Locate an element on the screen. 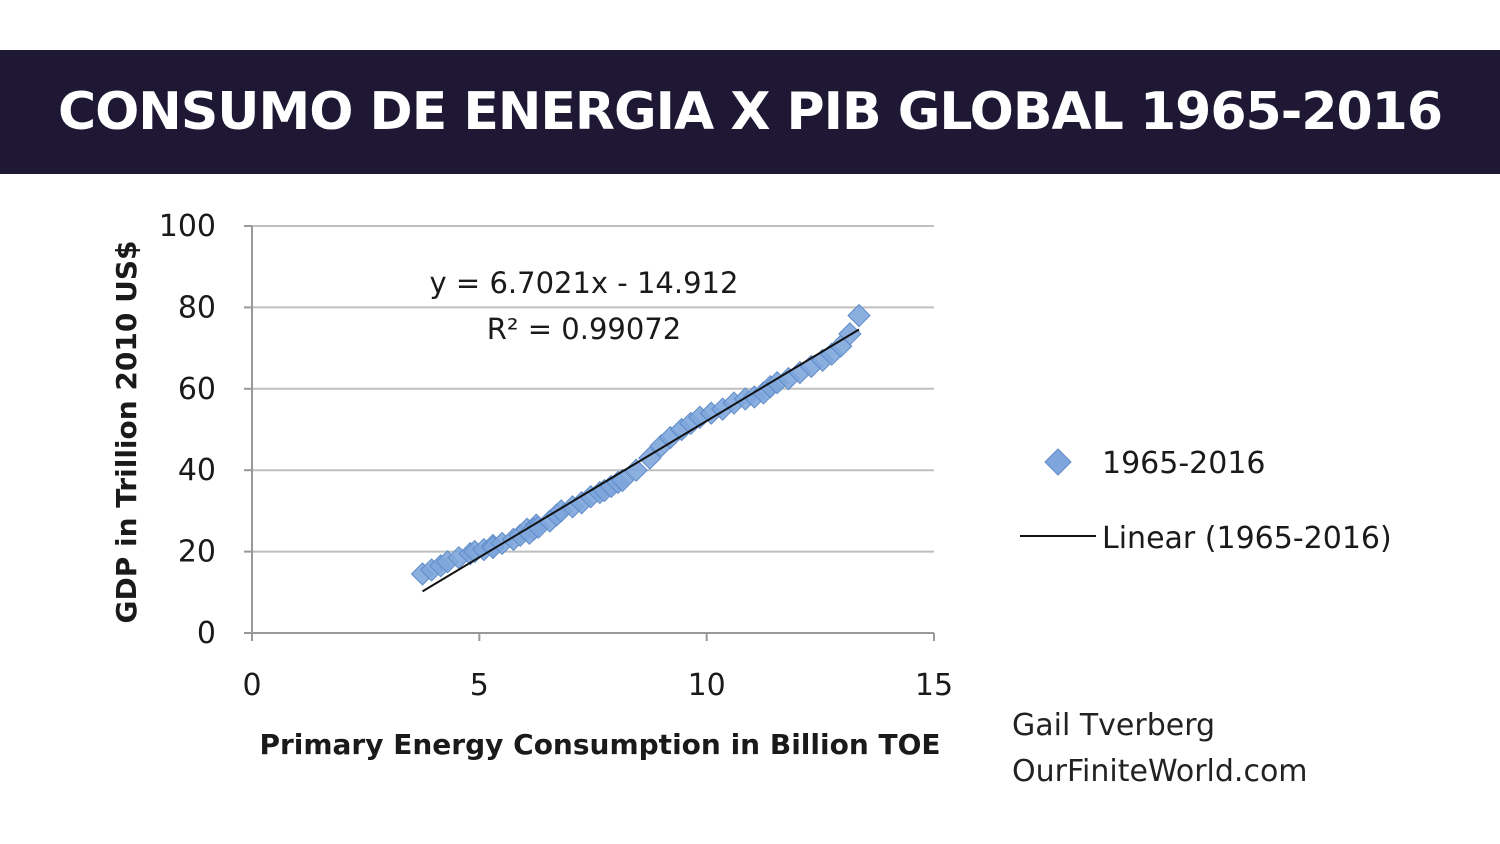 The image size is (1500, 844). y-tick-labels: 0 20 40 60 80 100 is located at coordinates (187, 430).